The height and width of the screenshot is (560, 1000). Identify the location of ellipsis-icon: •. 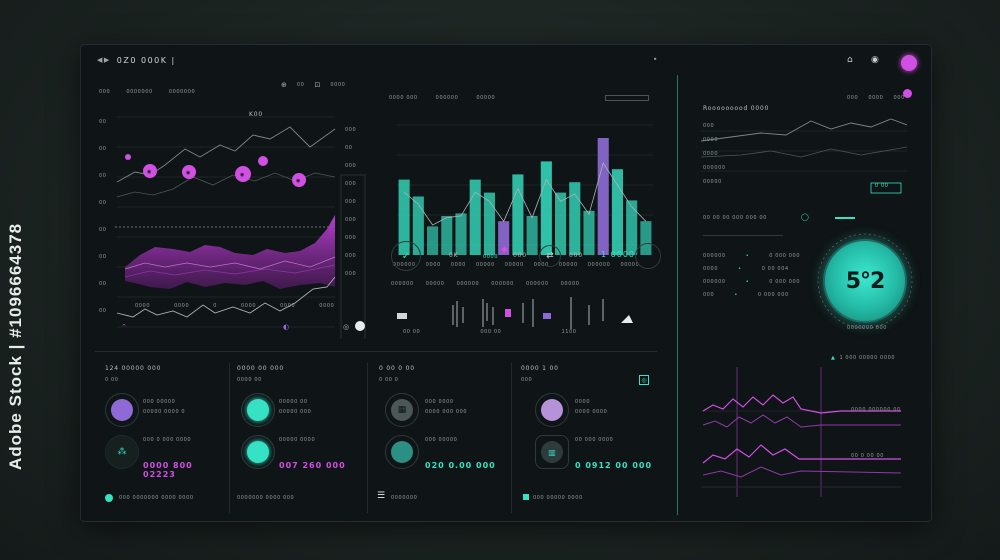
(655, 59).